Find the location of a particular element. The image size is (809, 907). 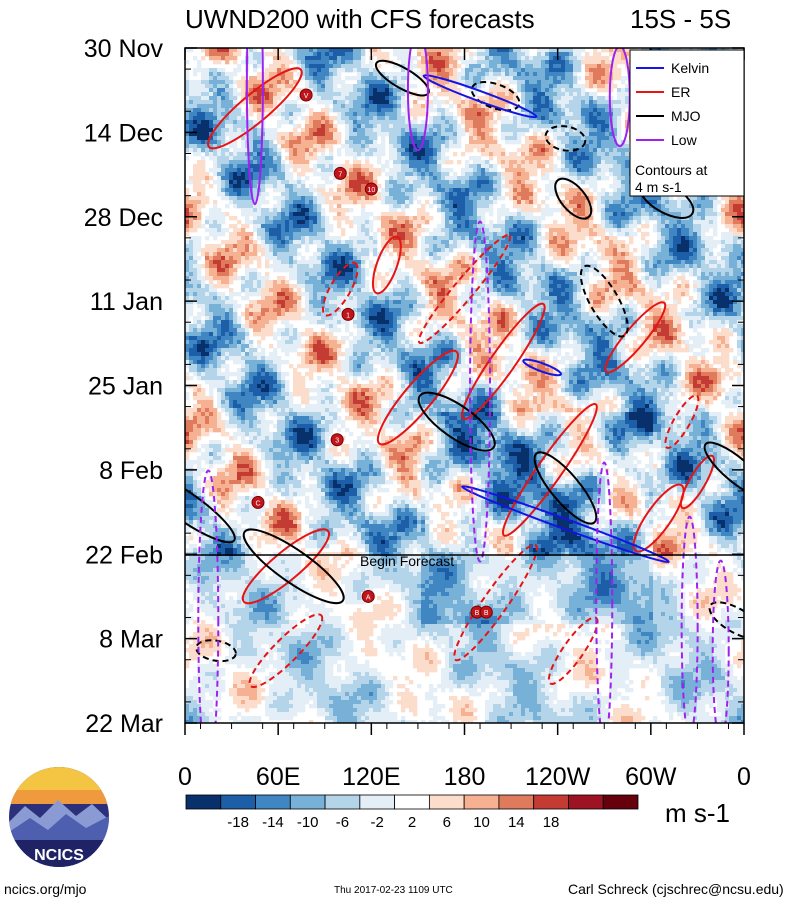

chart-title: UWND200 with CFS forecasts is located at coordinates (360, 19).